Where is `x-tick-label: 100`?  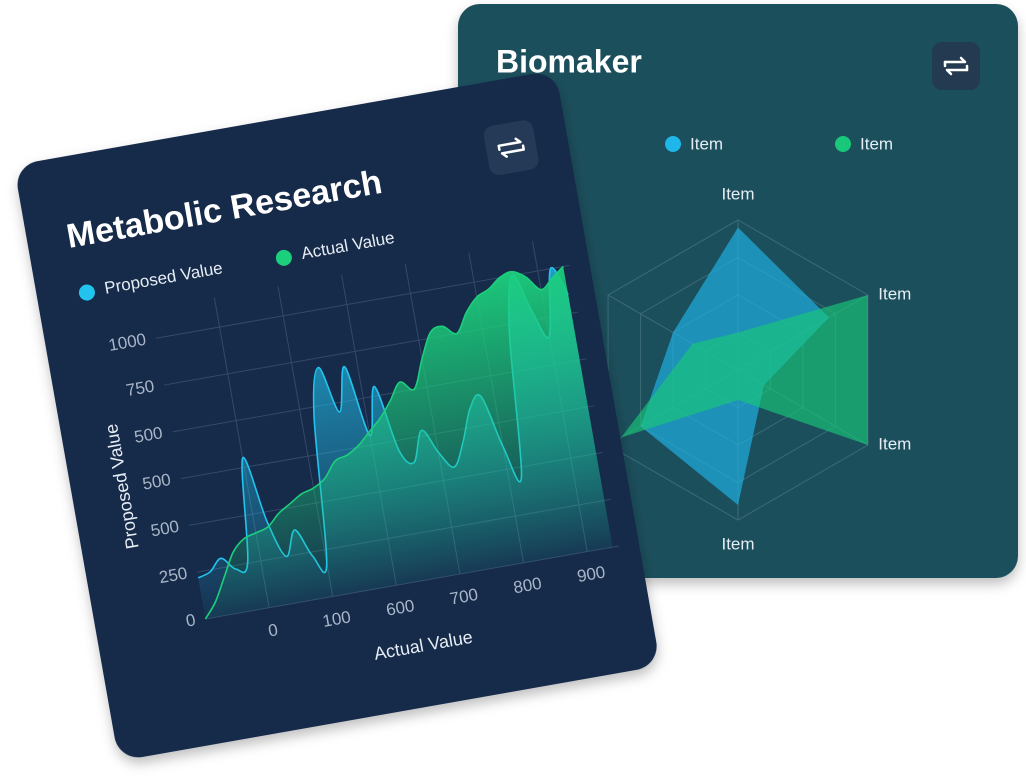
x-tick-label: 100 is located at coordinates (336, 619).